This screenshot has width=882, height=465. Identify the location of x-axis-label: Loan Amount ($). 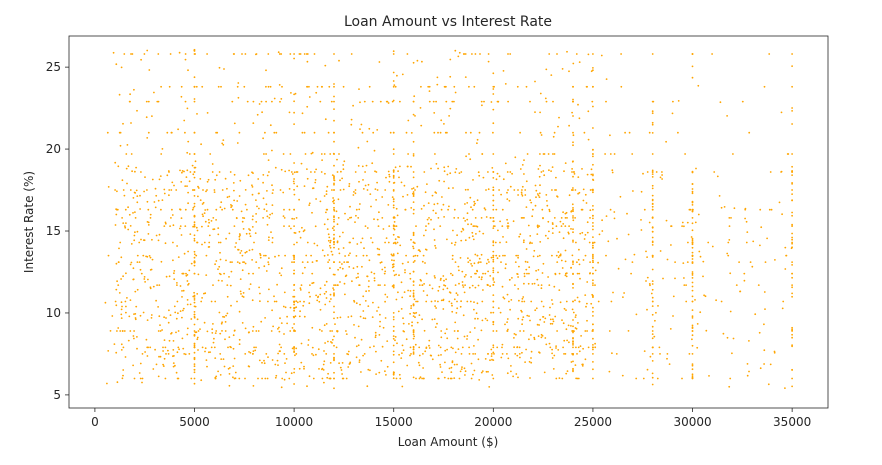
(448, 442).